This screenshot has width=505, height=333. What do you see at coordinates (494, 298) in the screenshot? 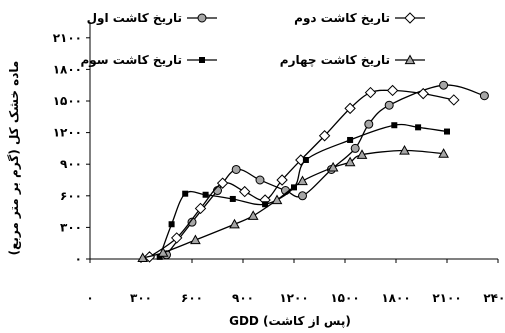
I see `x-tick-label: ۲۴۰۰` at bounding box center [494, 298].